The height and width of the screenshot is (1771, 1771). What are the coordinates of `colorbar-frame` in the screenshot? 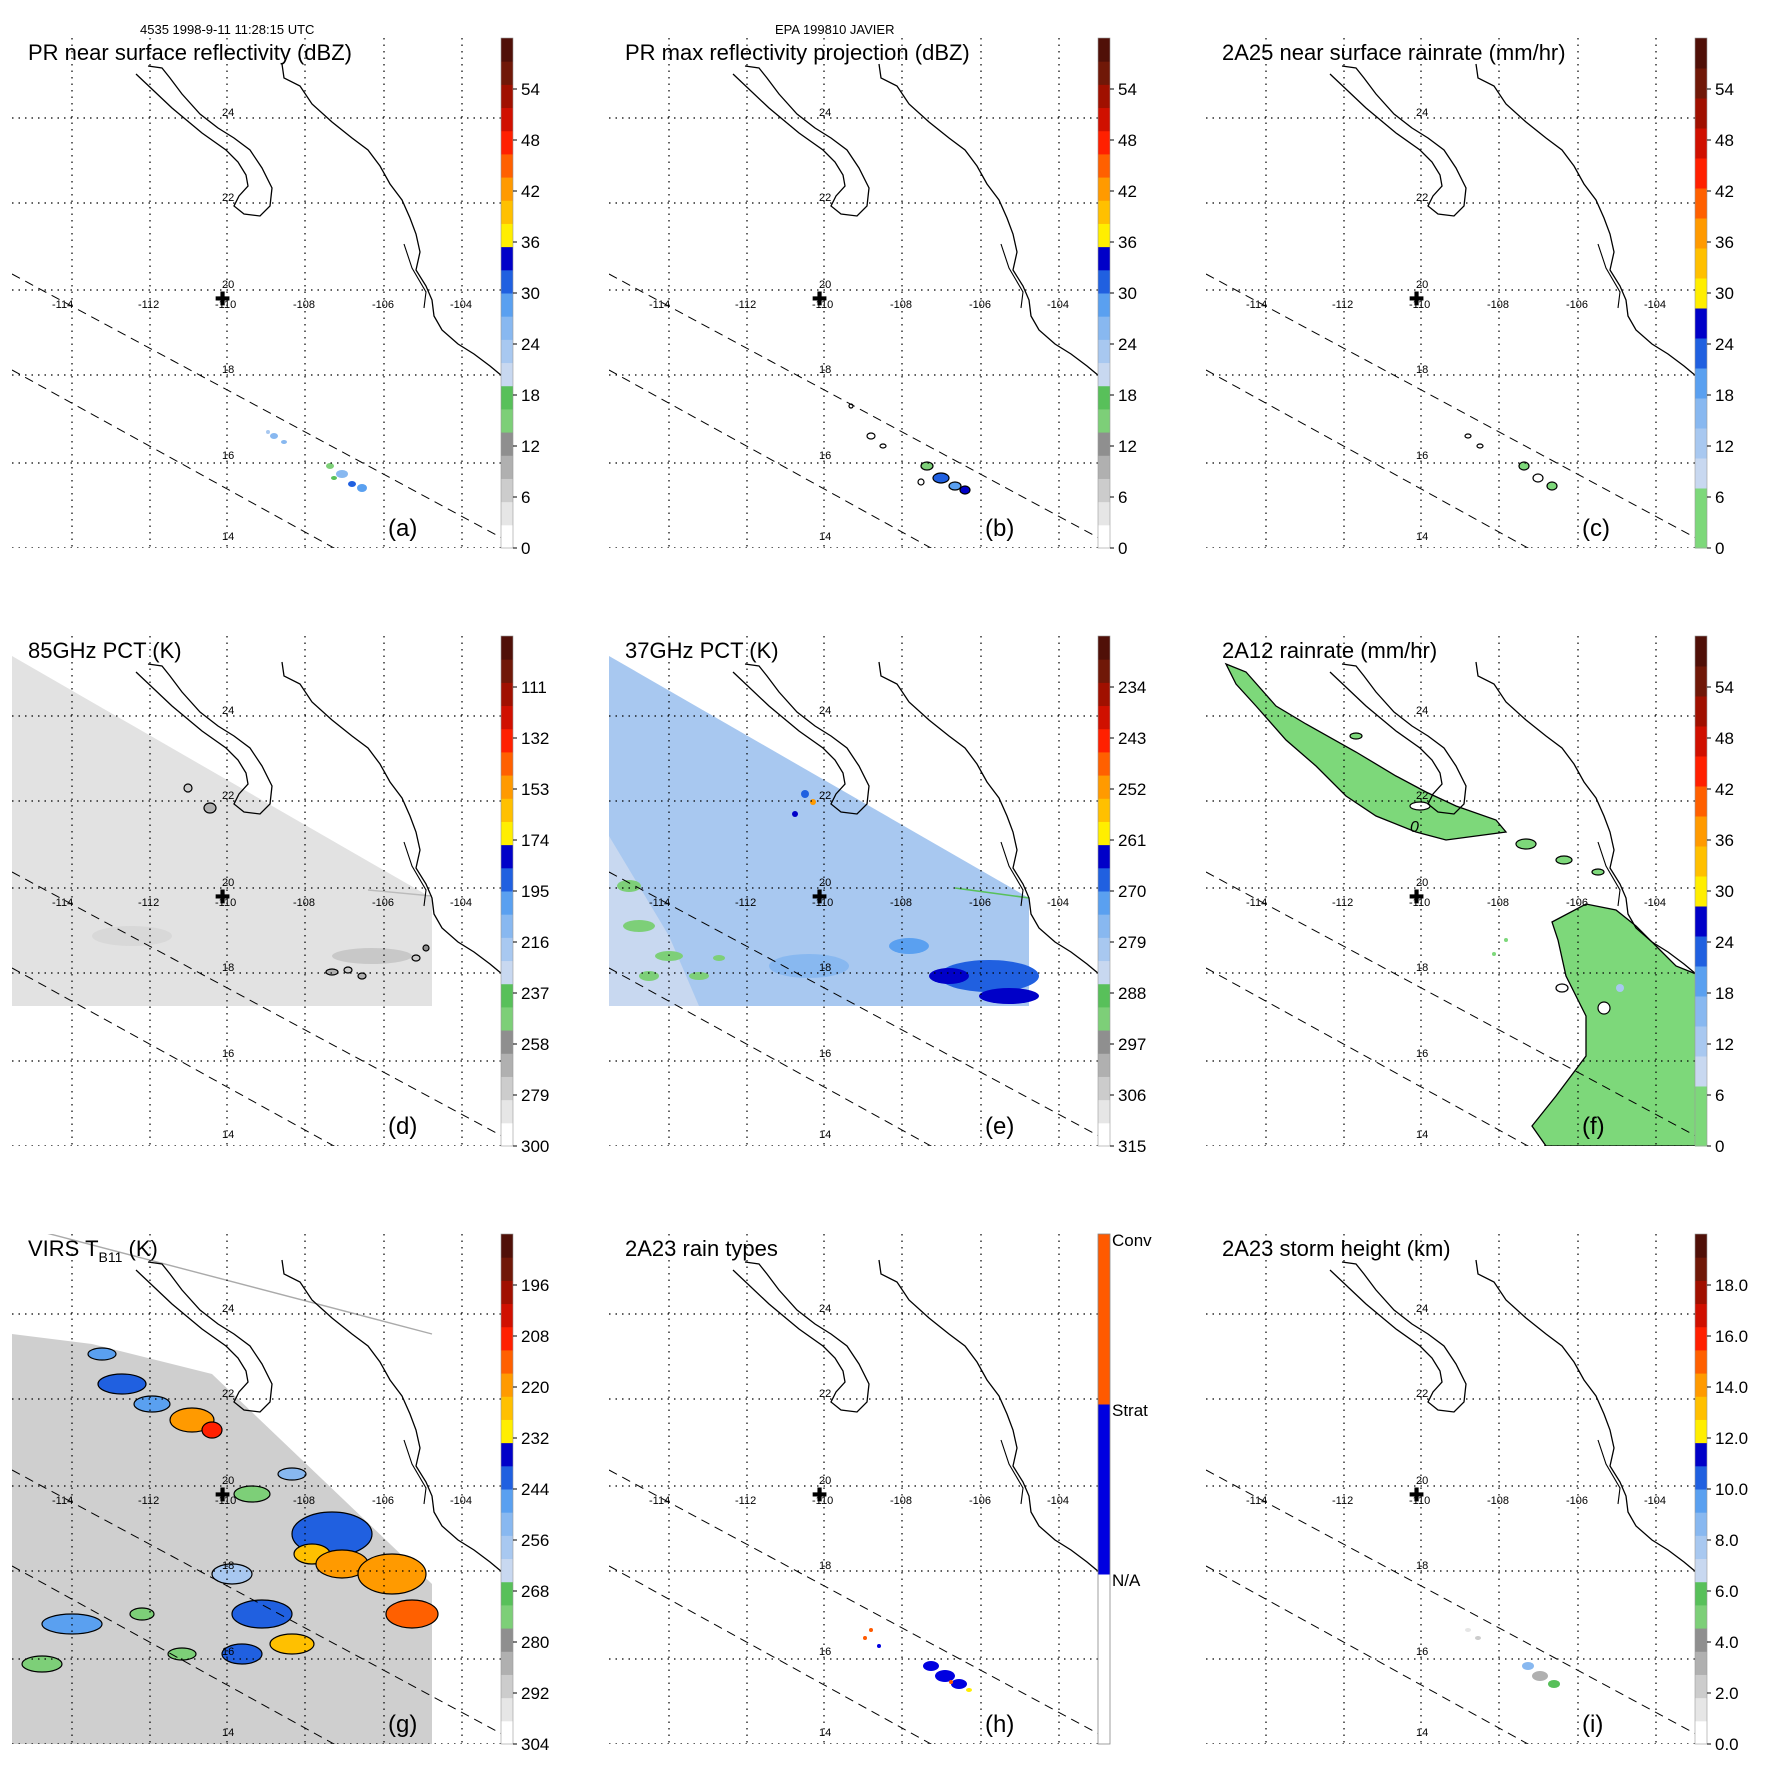 It's located at (1104, 1489).